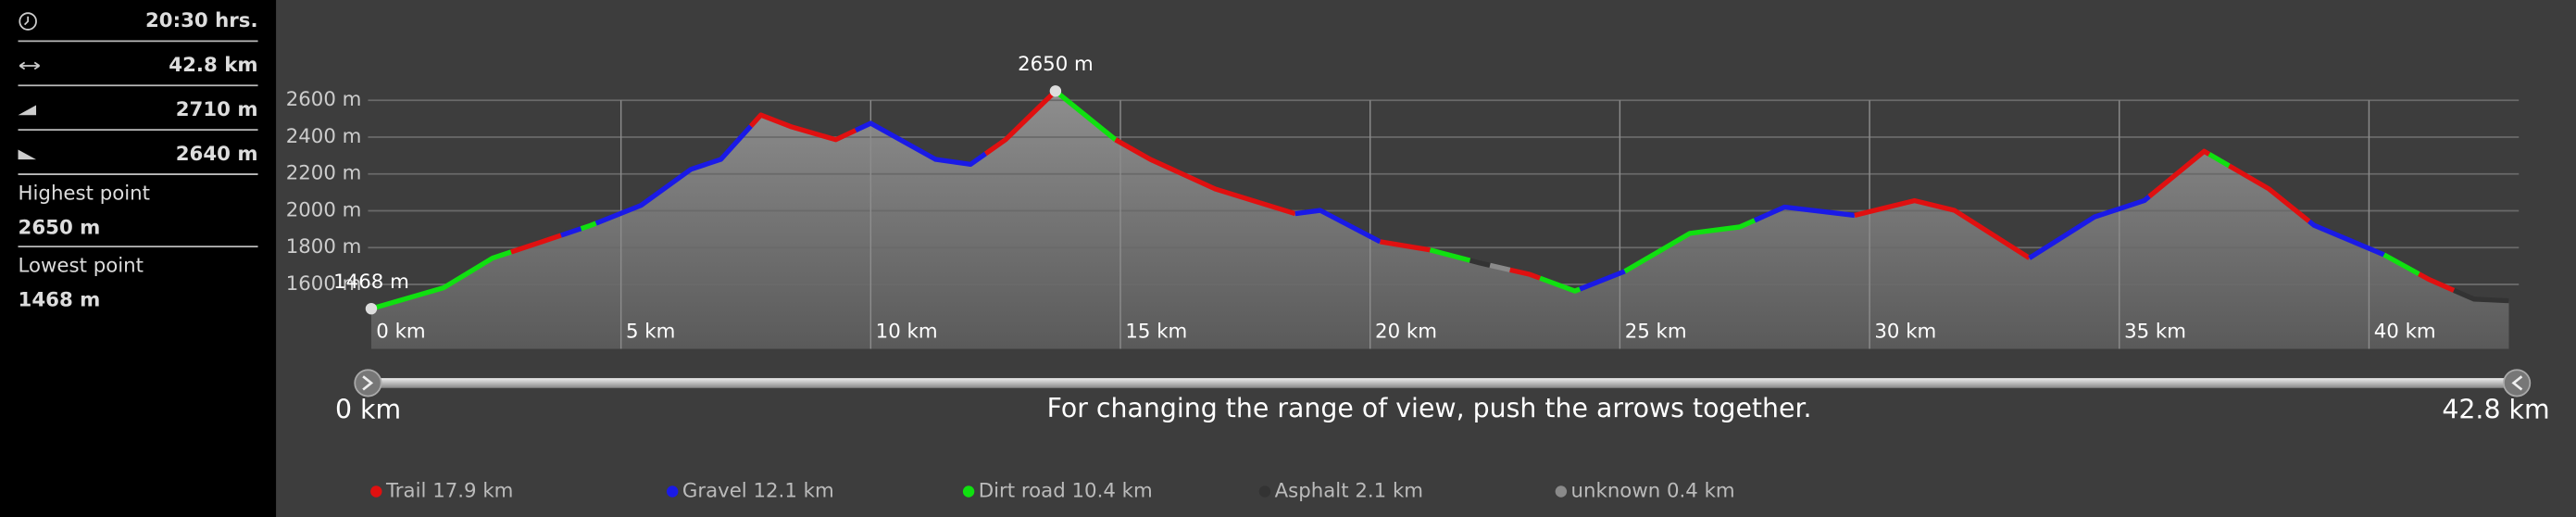 The width and height of the screenshot is (2576, 517). Describe the element at coordinates (27, 154) in the screenshot. I see `descent-icon` at that location.